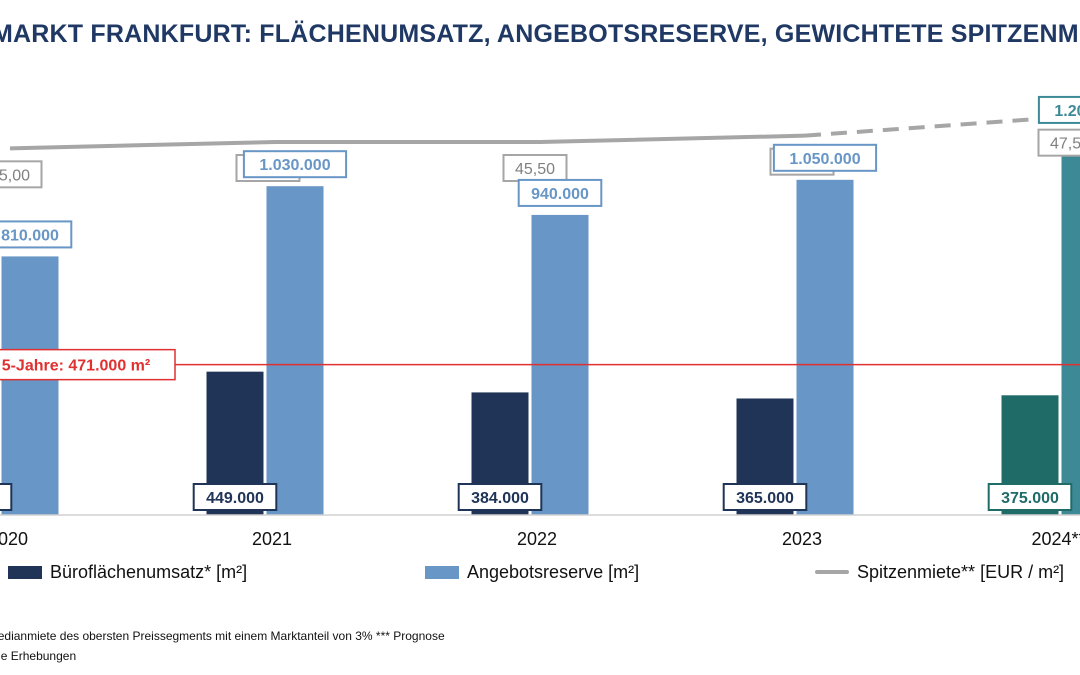 The height and width of the screenshot is (675, 1080). Describe the element at coordinates (1065, 144) in the screenshot. I see `rent-label-2024: 47,50` at that location.